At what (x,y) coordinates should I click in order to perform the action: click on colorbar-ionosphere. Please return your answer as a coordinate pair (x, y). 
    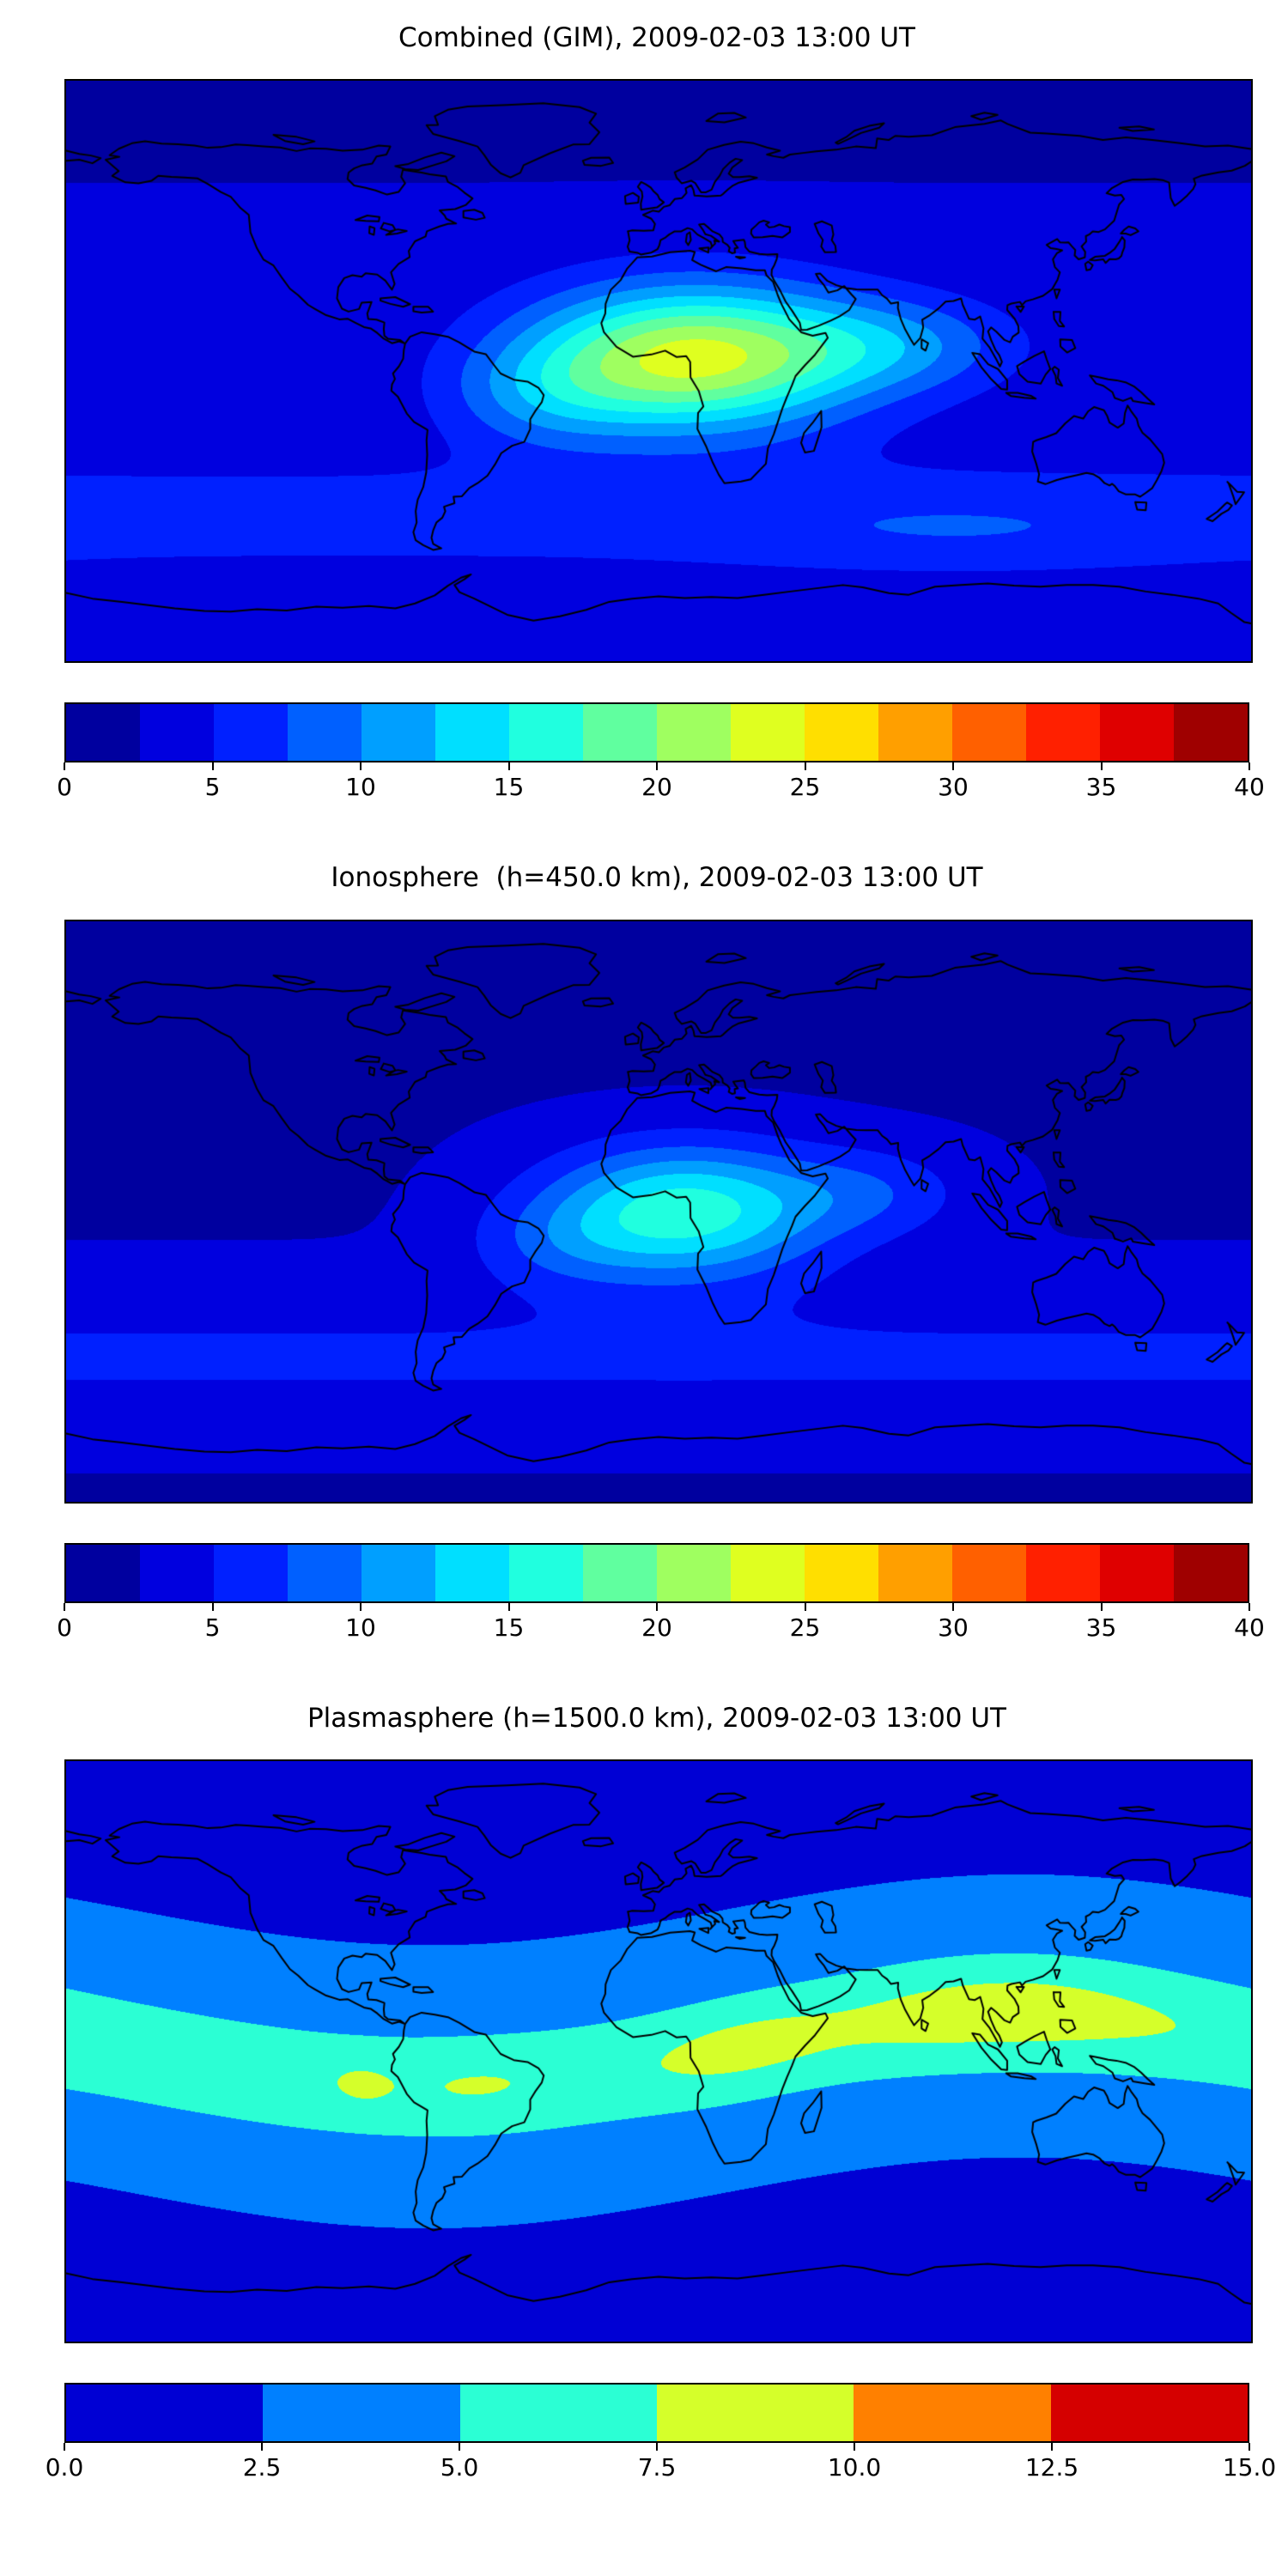
    Looking at the image, I should click on (656, 1572).